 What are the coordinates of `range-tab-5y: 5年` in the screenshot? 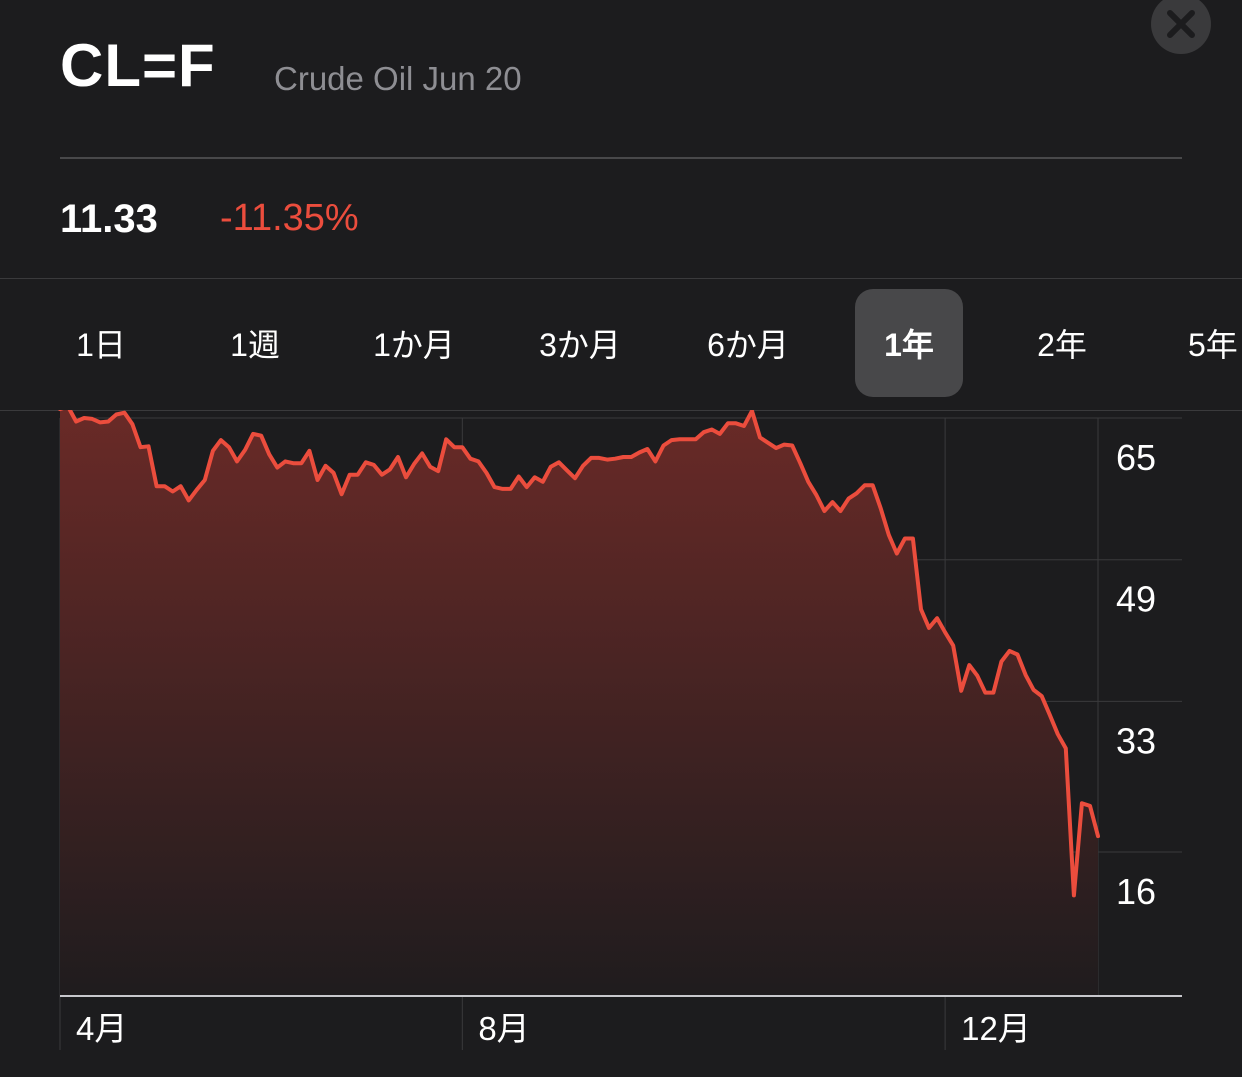 It's located at (1207, 343).